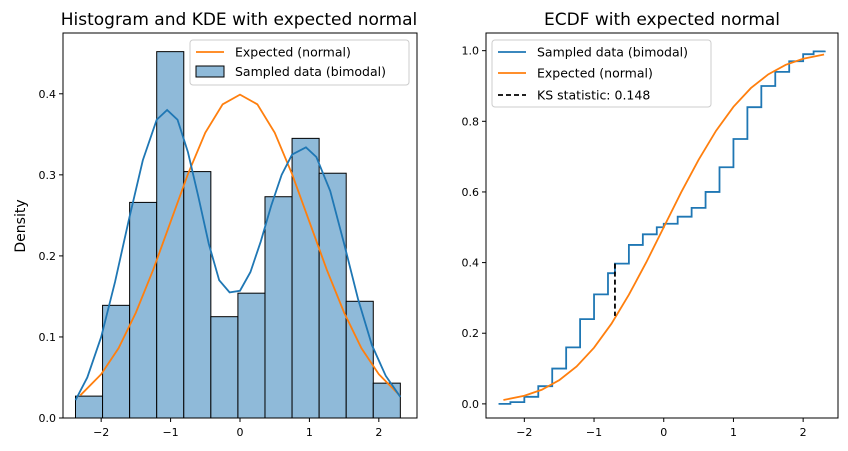 This screenshot has width=848, height=451. I want to click on histogram-y-axis: 0.0 0.1 0.2 0.3 0.4, so click(51, 256).